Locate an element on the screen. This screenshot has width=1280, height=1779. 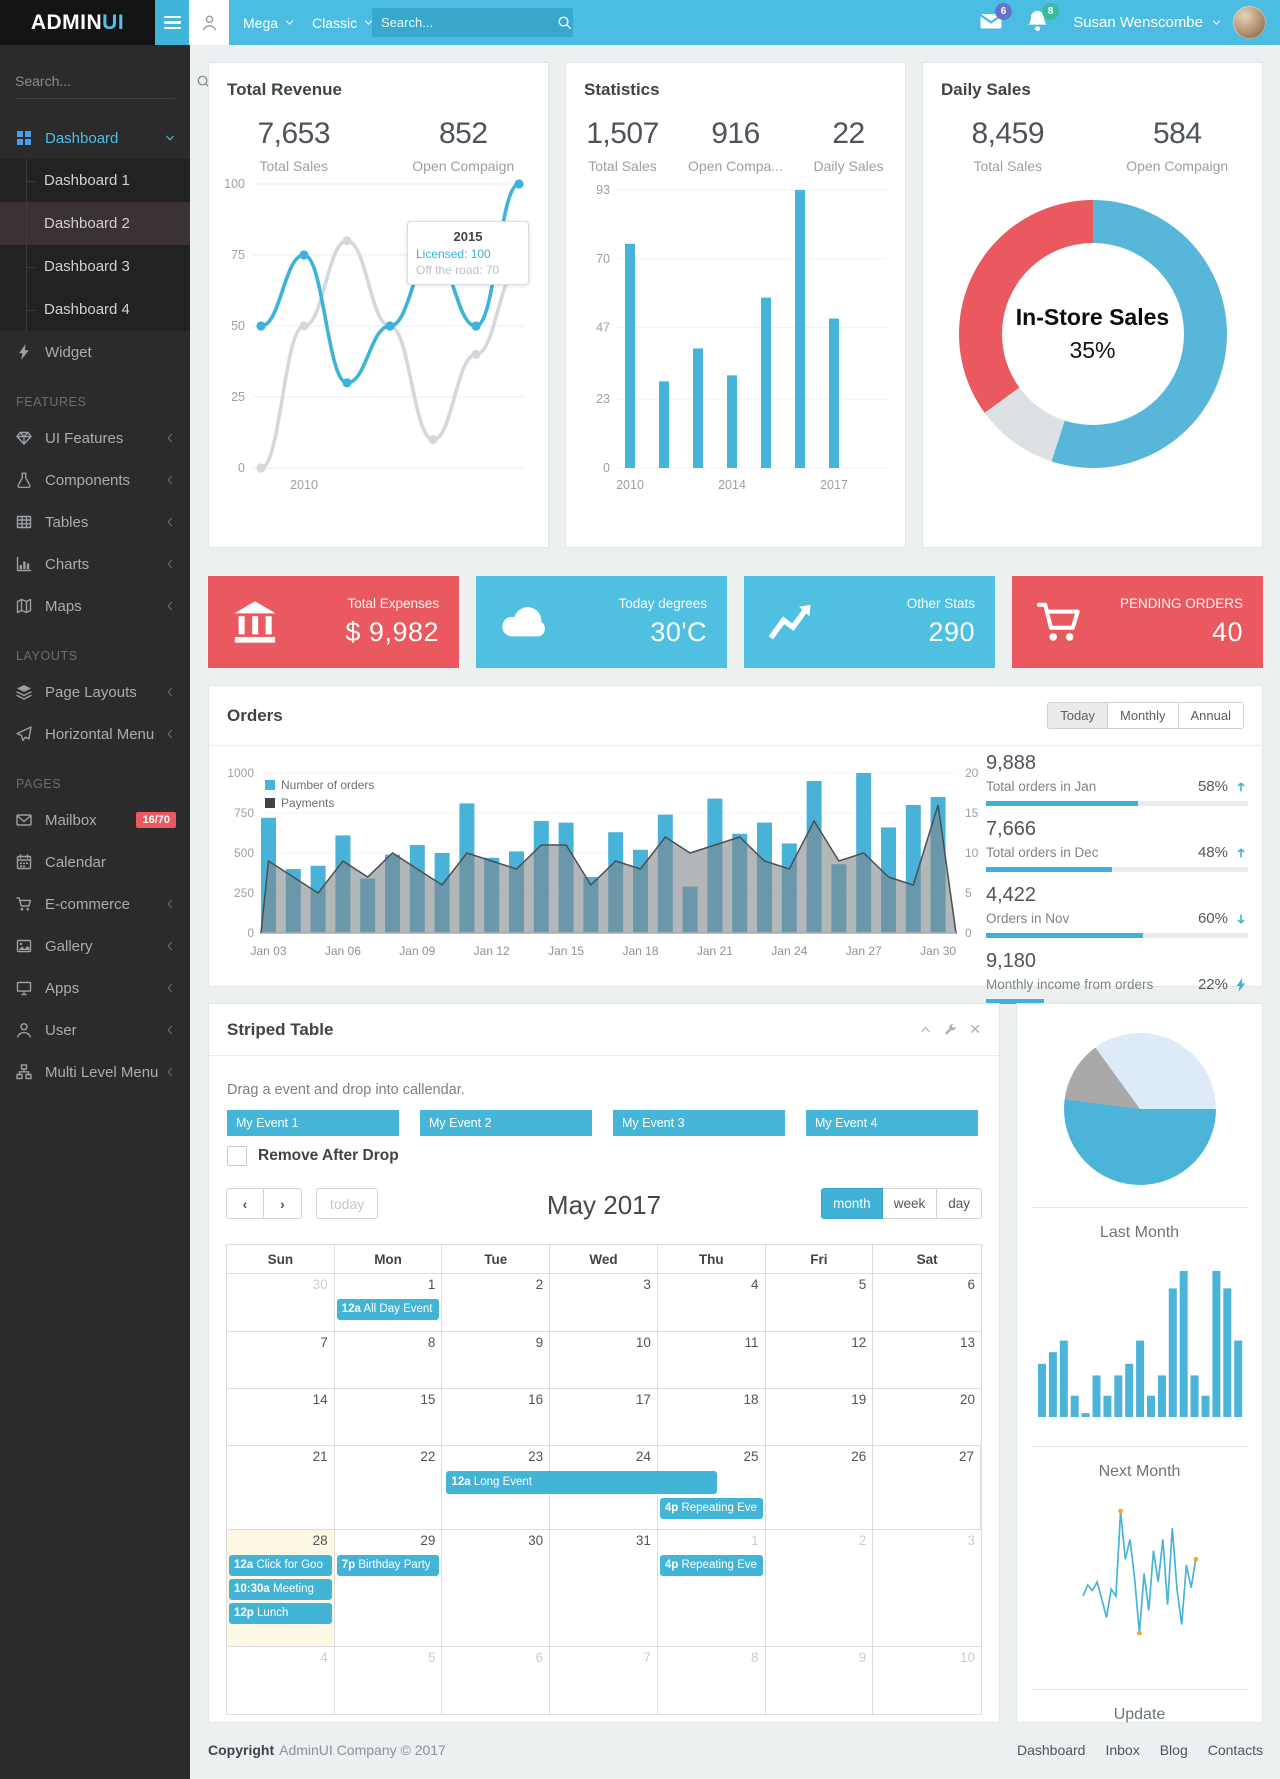
close-icon: ✕ is located at coordinates (975, 1029).